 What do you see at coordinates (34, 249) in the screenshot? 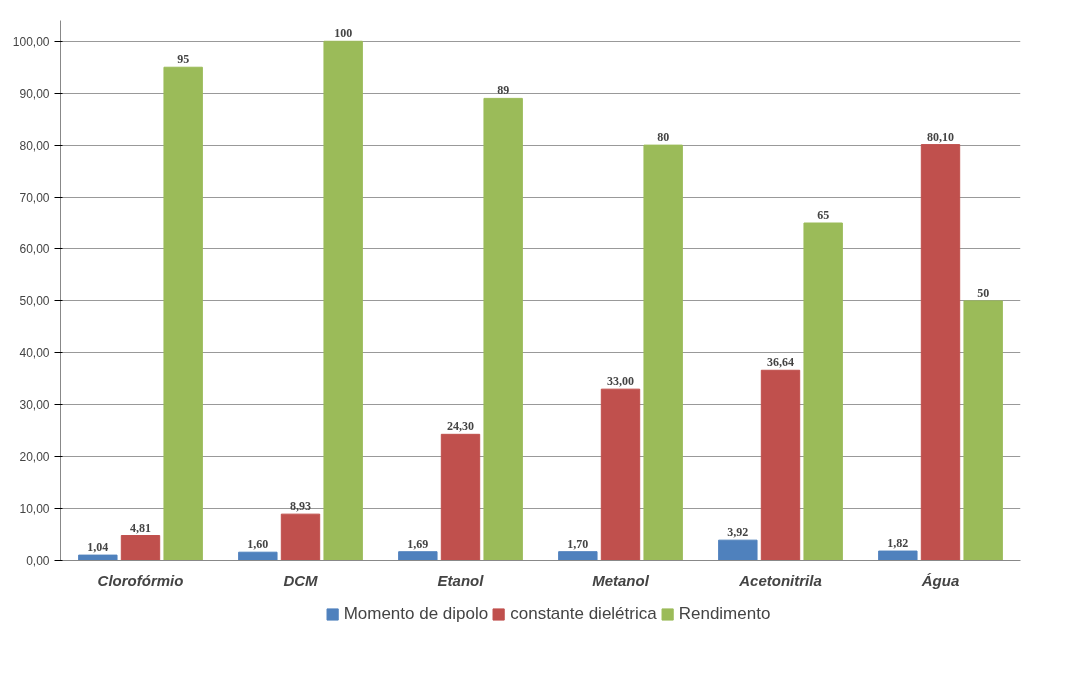
I see `y-tick-label: 60,00` at bounding box center [34, 249].